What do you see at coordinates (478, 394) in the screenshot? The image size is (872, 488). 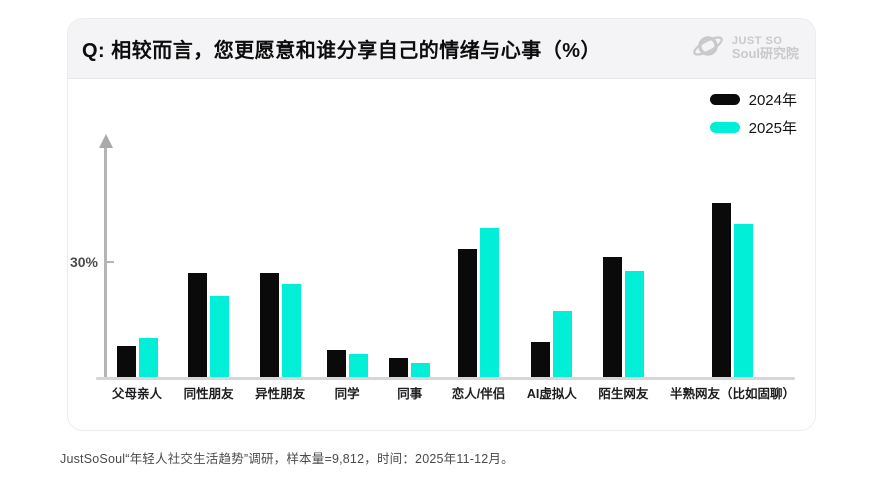 I see `category-label: 恋人/伴侣` at bounding box center [478, 394].